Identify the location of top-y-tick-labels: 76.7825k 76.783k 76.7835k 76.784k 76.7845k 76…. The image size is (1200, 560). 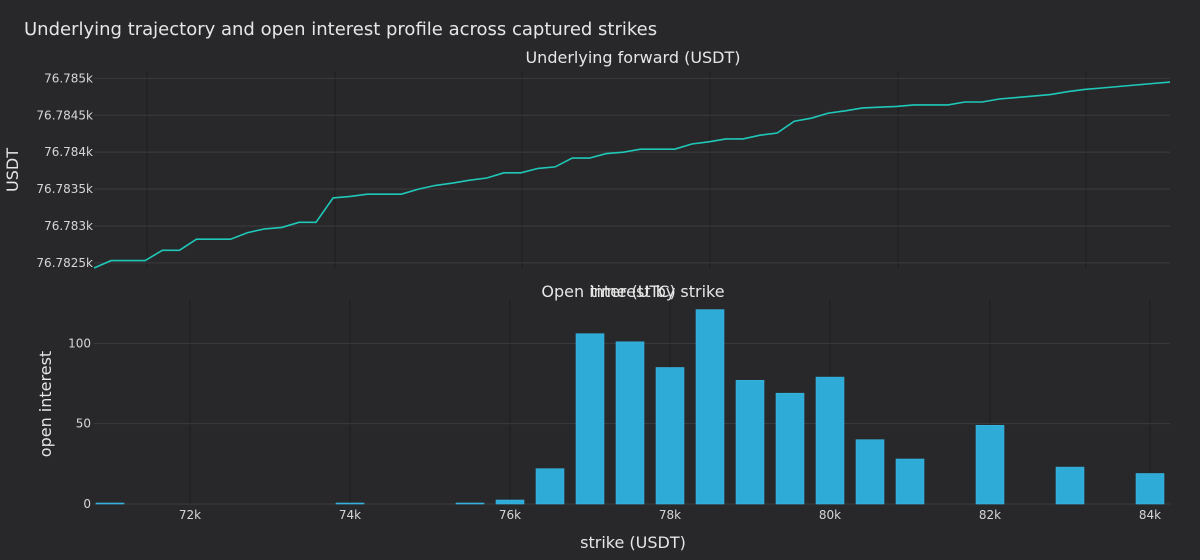
(64, 170).